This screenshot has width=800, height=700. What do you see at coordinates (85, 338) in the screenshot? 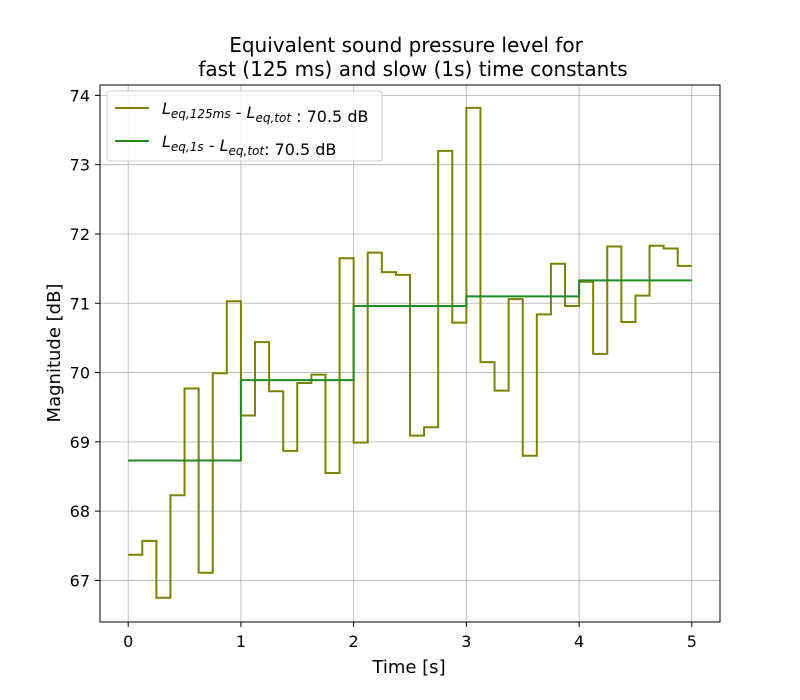
I see `y-ticks: 67 68 69 70 71 72 73 74` at bounding box center [85, 338].